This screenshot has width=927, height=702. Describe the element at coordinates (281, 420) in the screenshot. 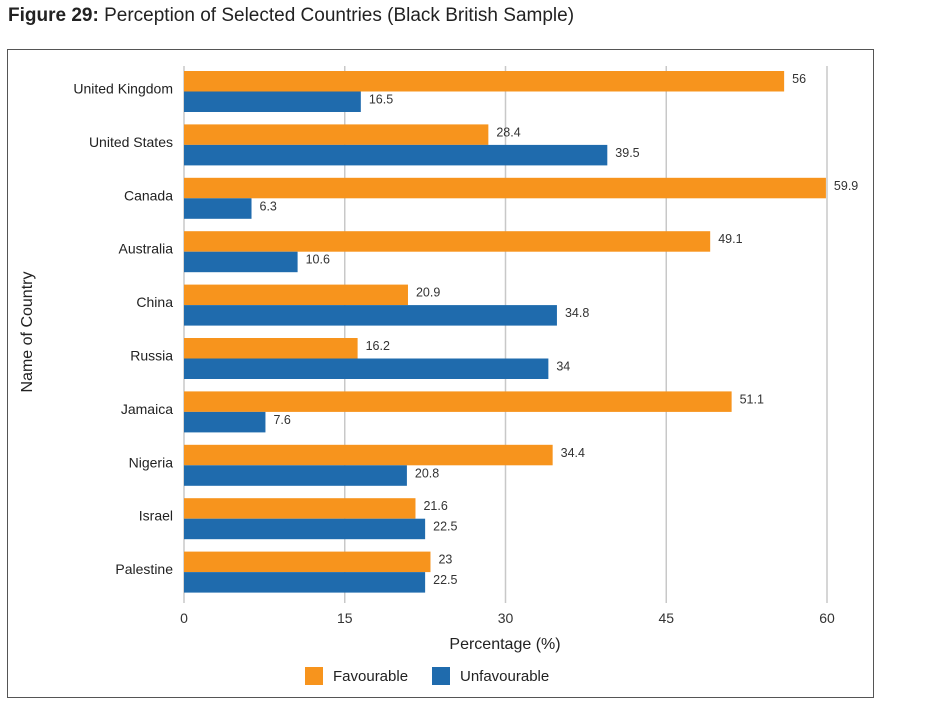

I see `data-label-unfavourable-jamaica: 7.6` at that location.